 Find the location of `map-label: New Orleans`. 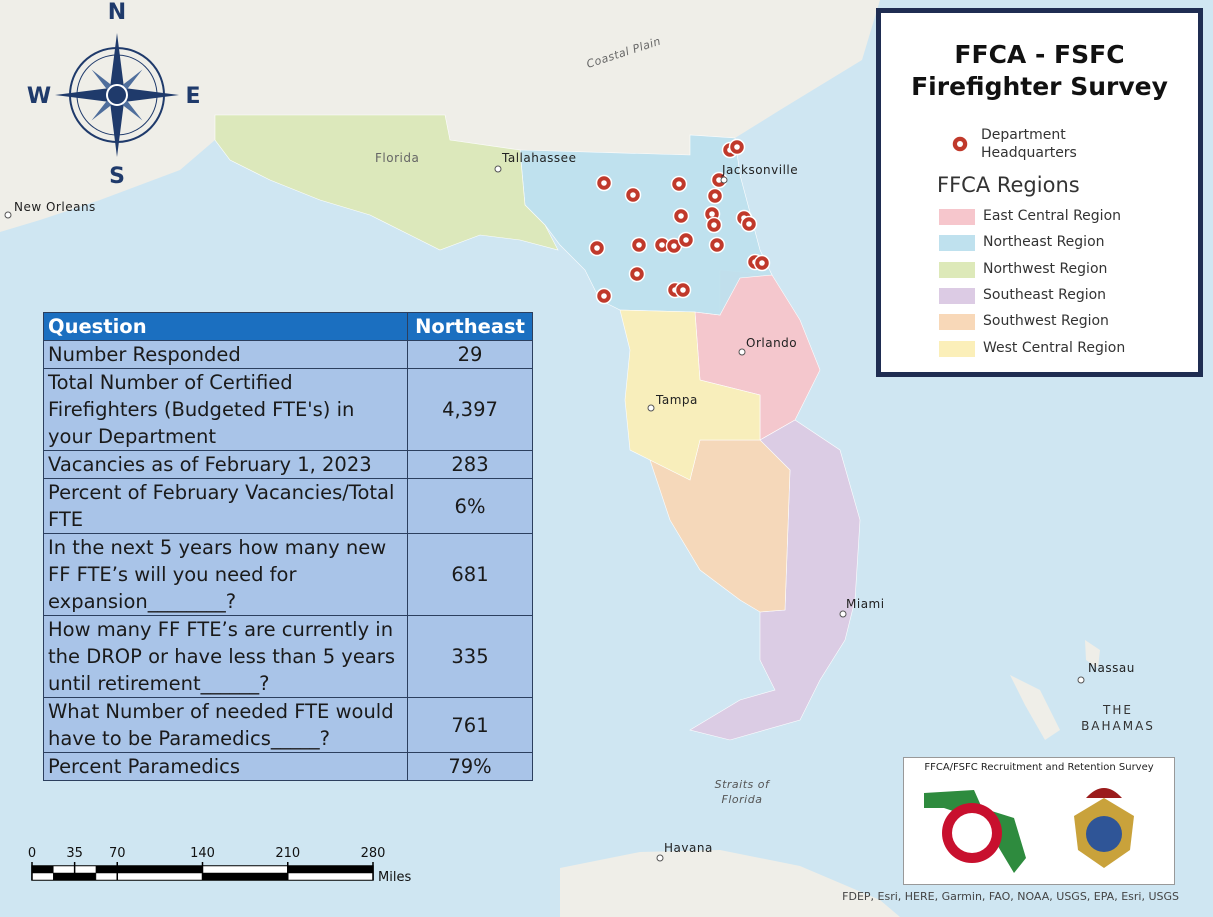

map-label: New Orleans is located at coordinates (55, 207).